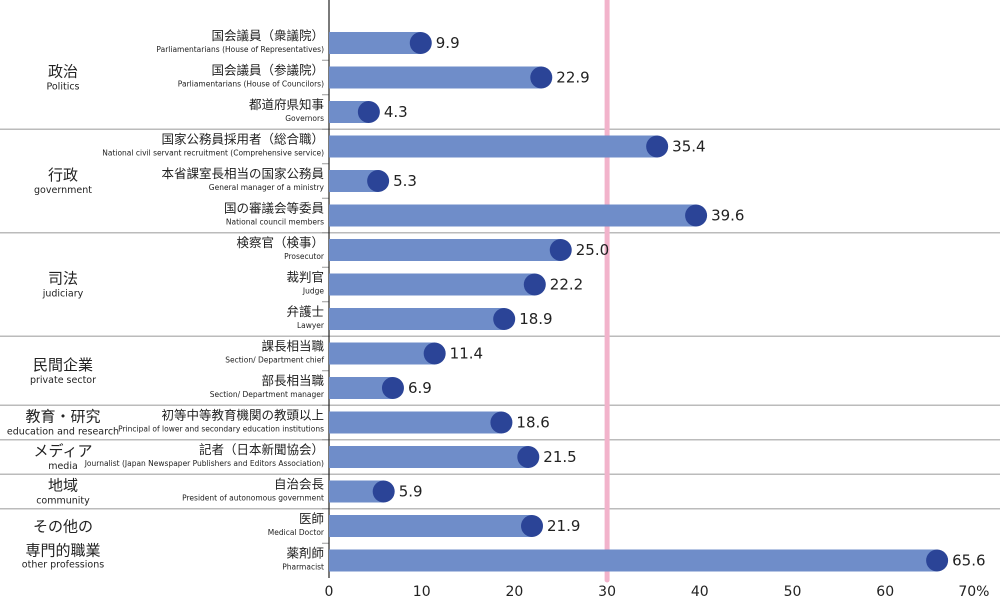 The width and height of the screenshot is (1000, 599). I want to click on x-tick-label: 50, so click(793, 591).